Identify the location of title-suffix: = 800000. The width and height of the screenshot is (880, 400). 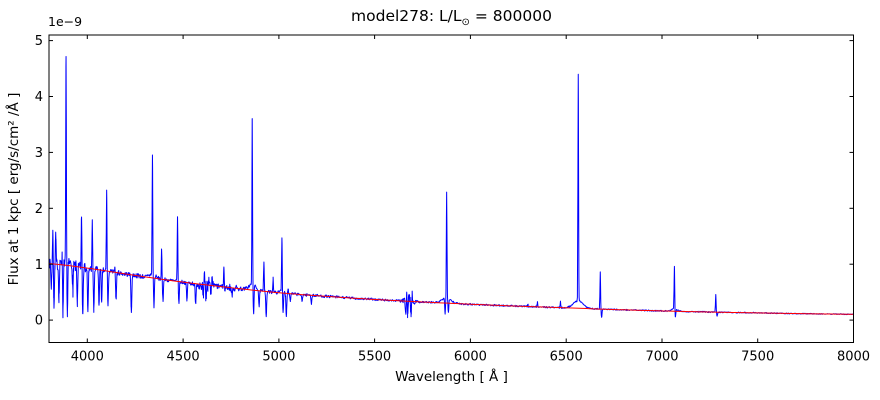
(510, 16).